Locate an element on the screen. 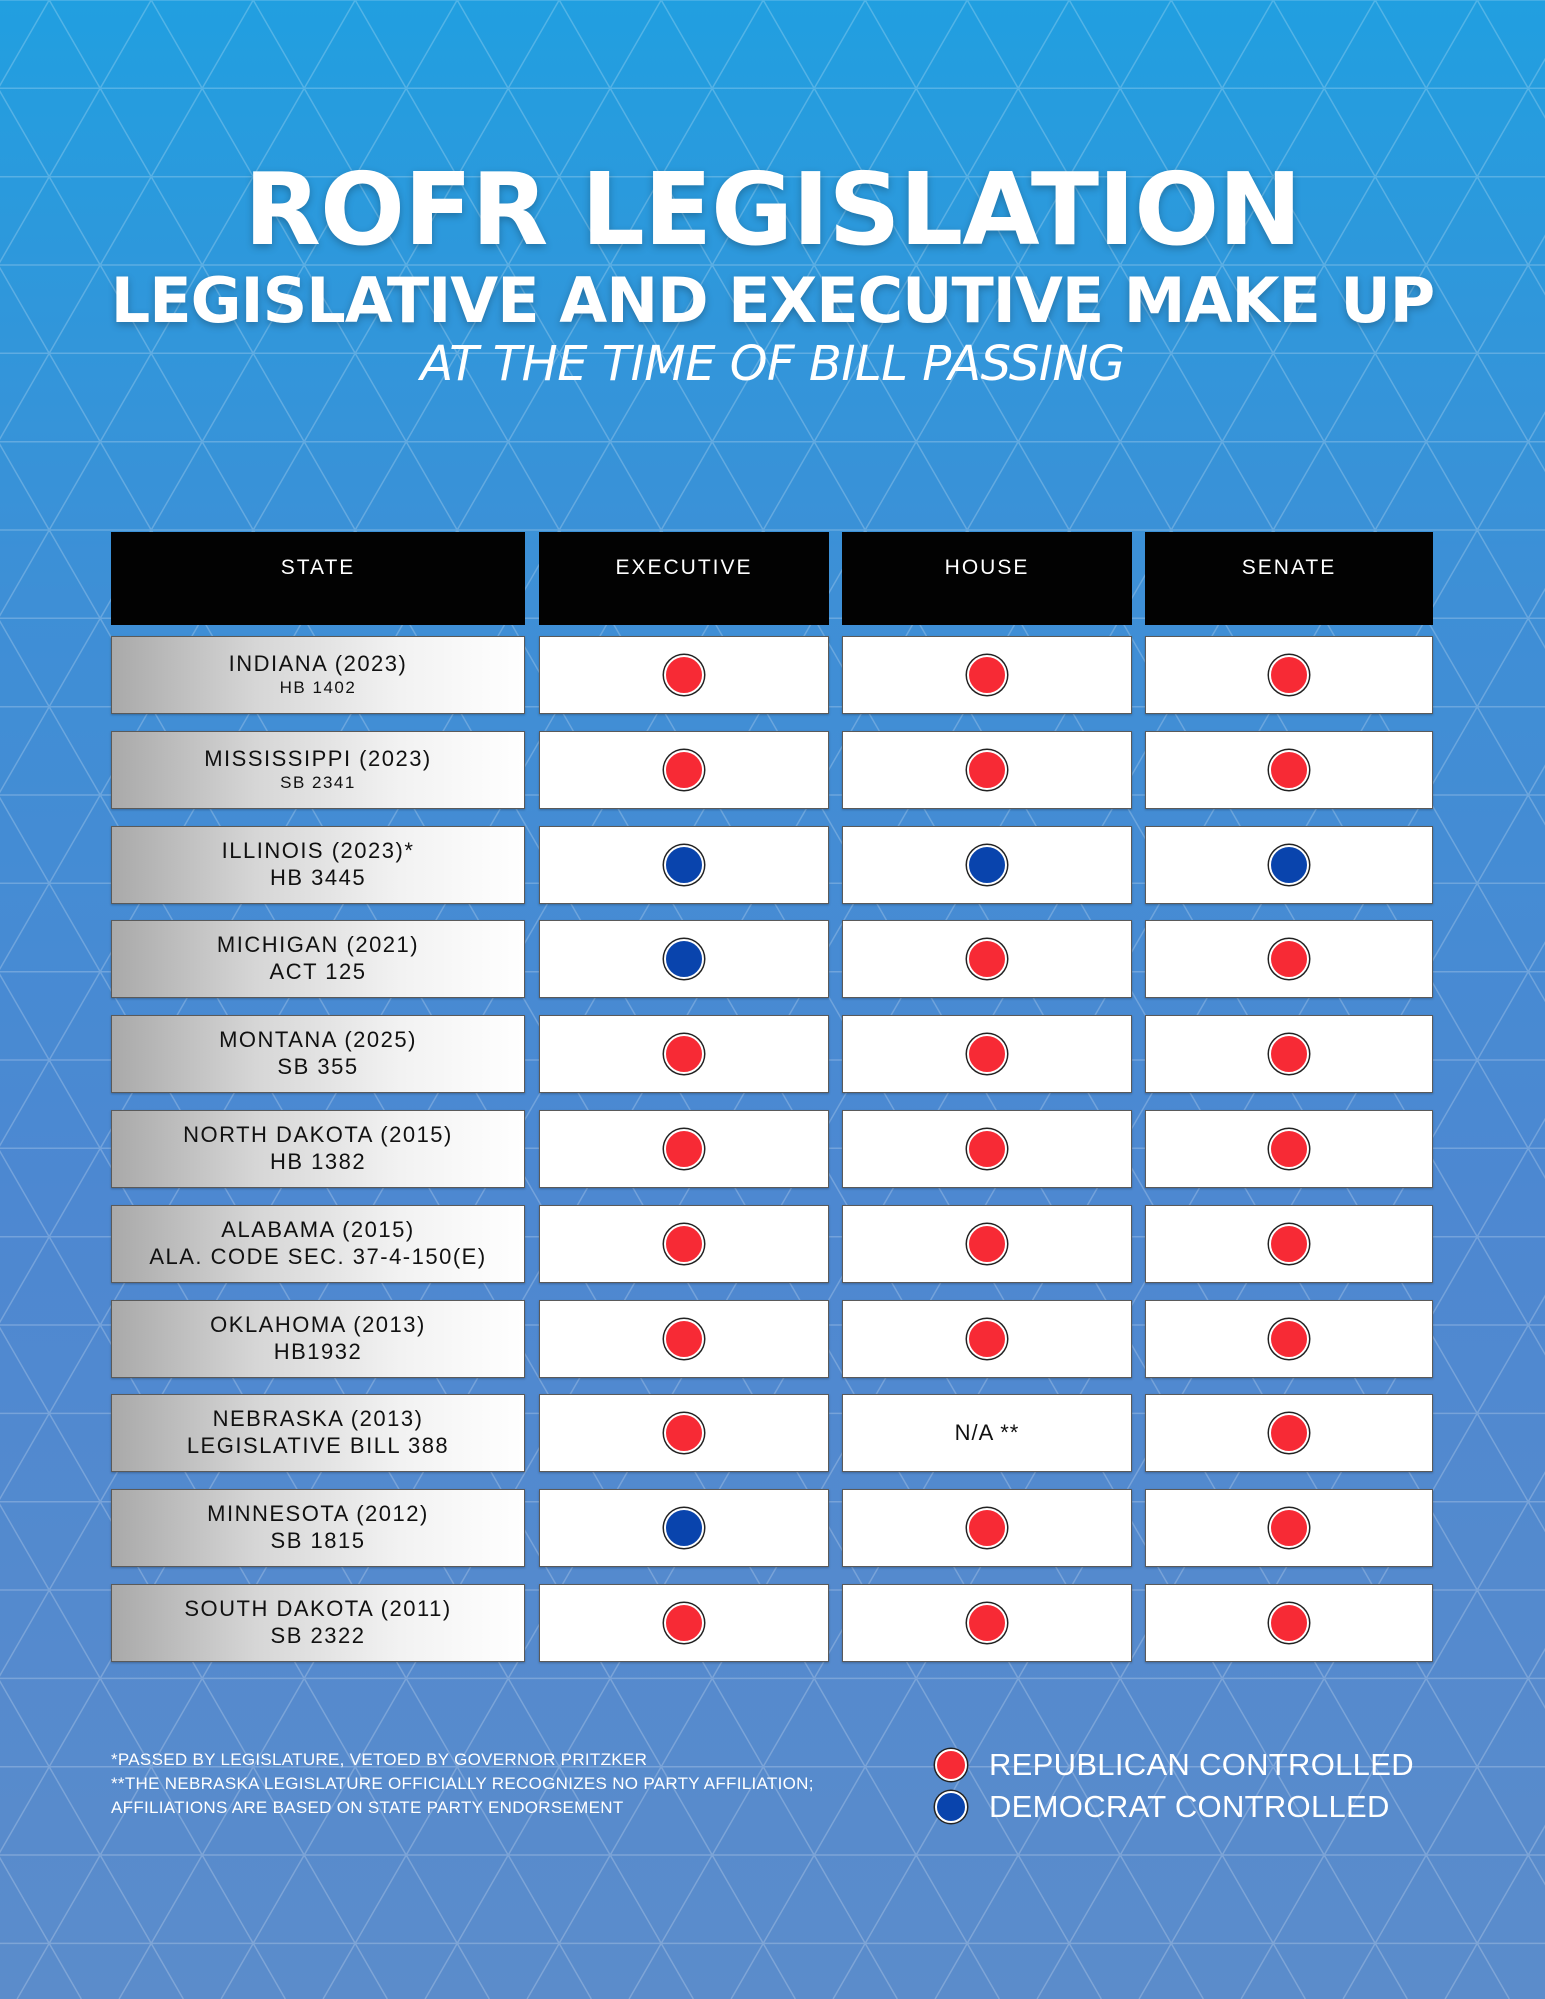 The width and height of the screenshot is (1545, 1999). bill-number: SB 2341 is located at coordinates (318, 783).